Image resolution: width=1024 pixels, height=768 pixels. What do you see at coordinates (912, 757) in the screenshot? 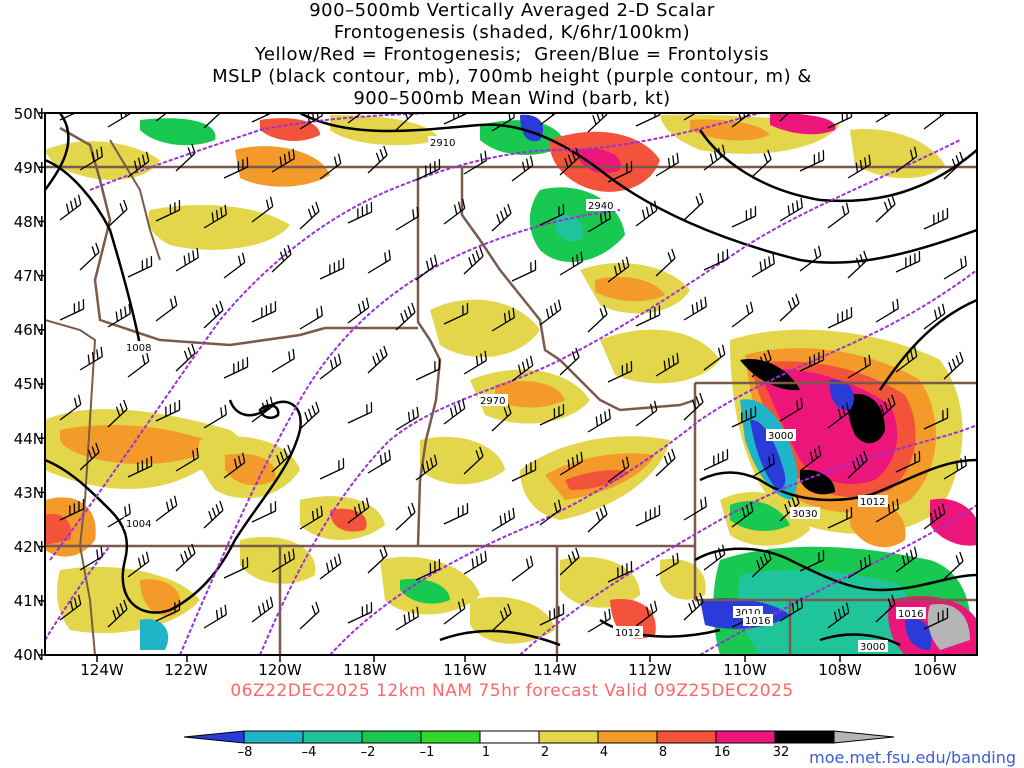
I see `credit-link: moe.met.fsu.edu/banding` at bounding box center [912, 757].